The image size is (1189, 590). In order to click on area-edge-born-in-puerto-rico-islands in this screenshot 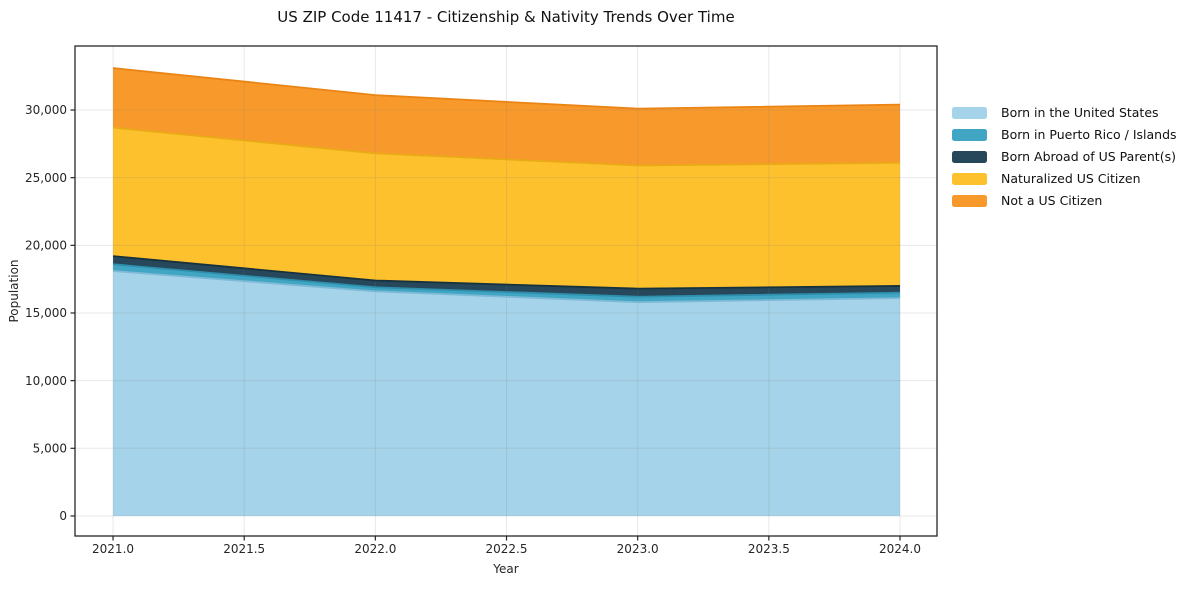, I will do `click(506, 280)`.